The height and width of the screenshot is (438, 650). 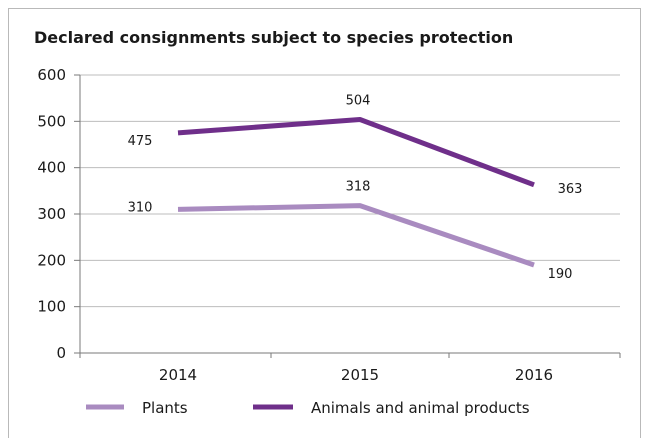 I want to click on x-axis-ticks: 2014 2015 2016, so click(x=350, y=368).